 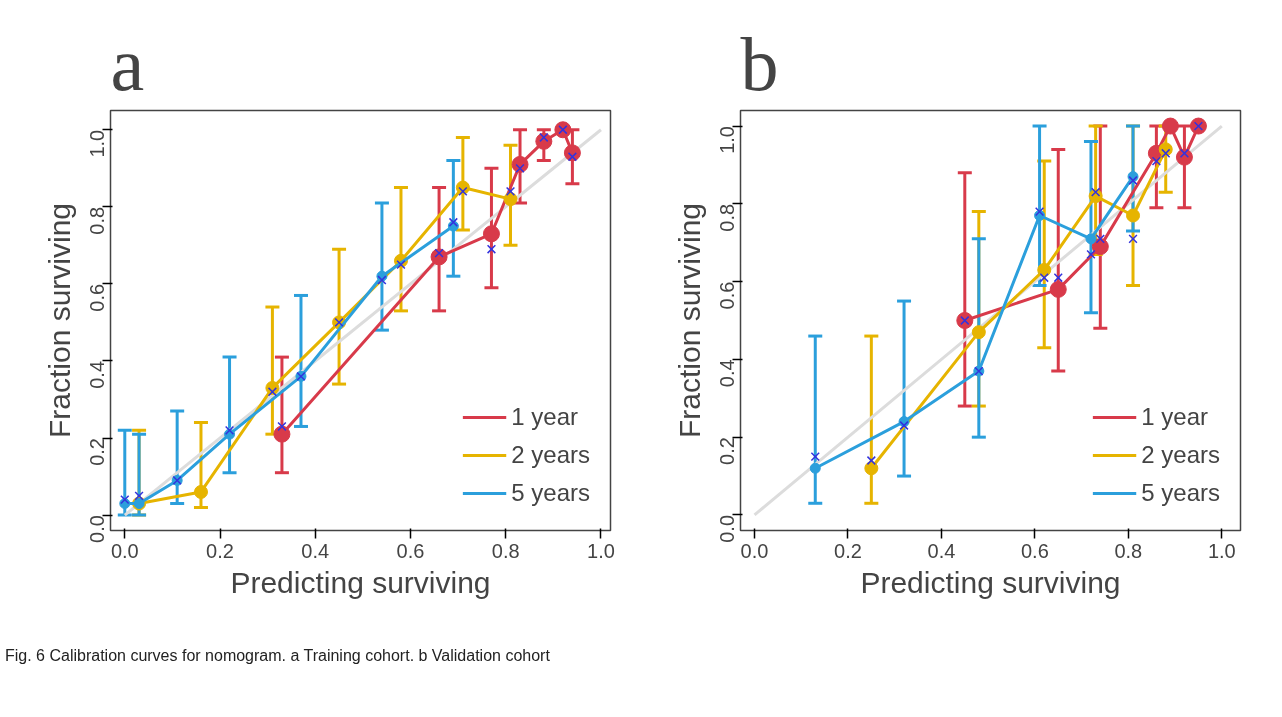 What do you see at coordinates (127, 63) in the screenshot?
I see `chart-title: a` at bounding box center [127, 63].